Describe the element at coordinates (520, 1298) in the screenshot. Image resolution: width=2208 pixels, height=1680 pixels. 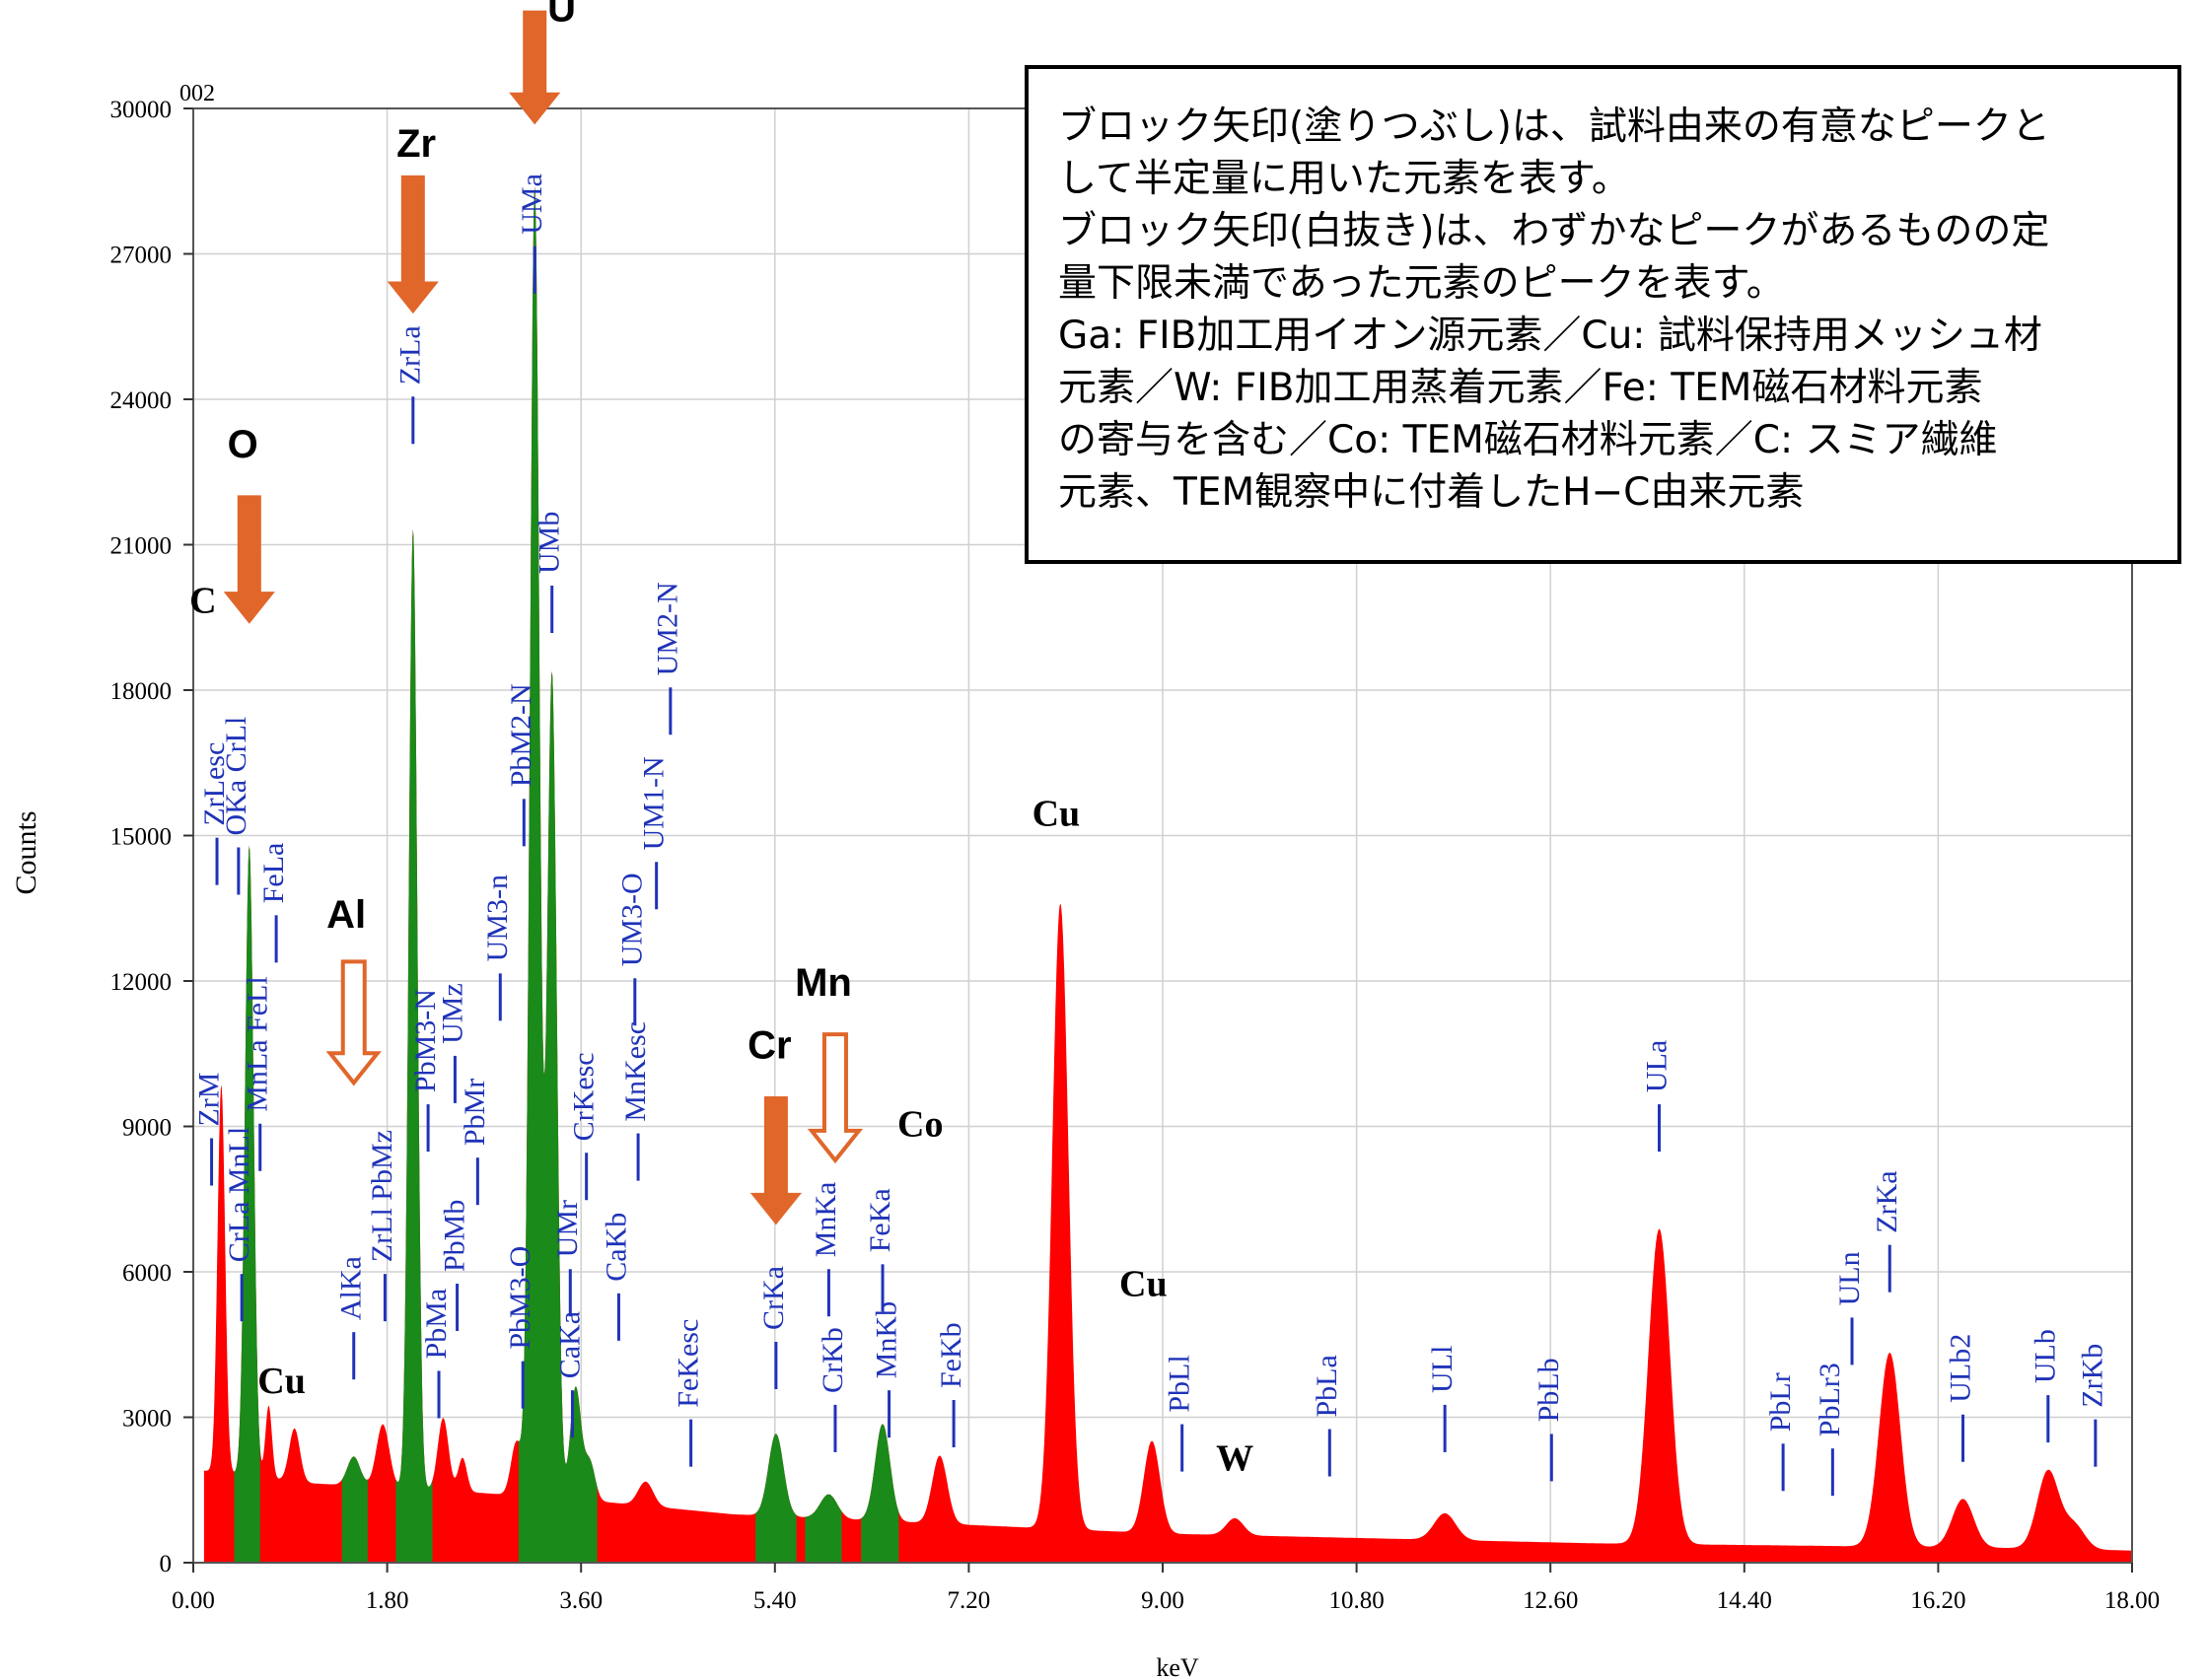
I see `line-label: PbM3-O` at that location.